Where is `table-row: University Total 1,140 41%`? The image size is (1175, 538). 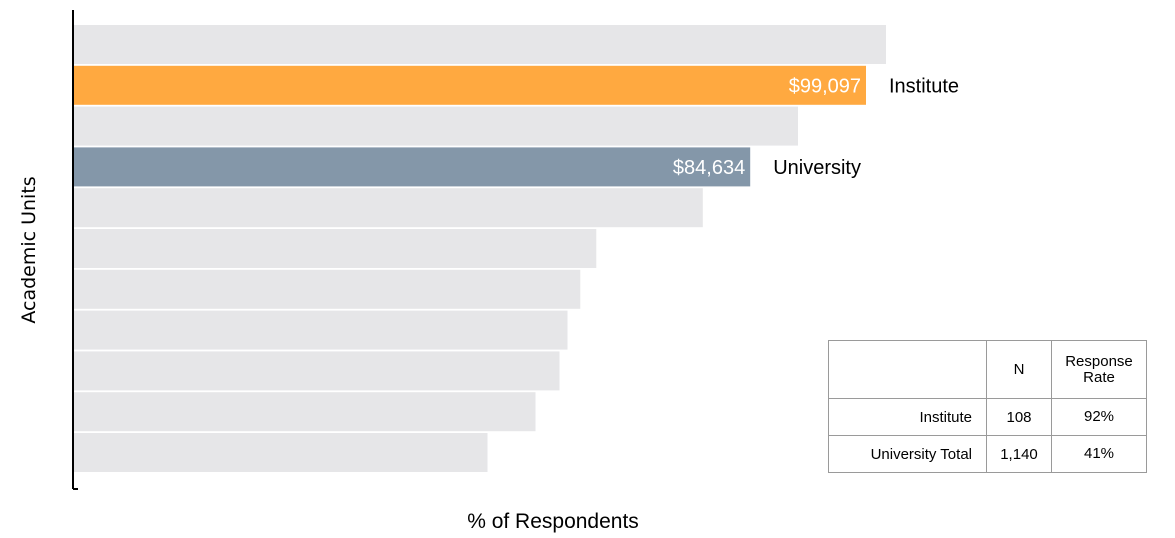 table-row: University Total 1,140 41% is located at coordinates (987, 454).